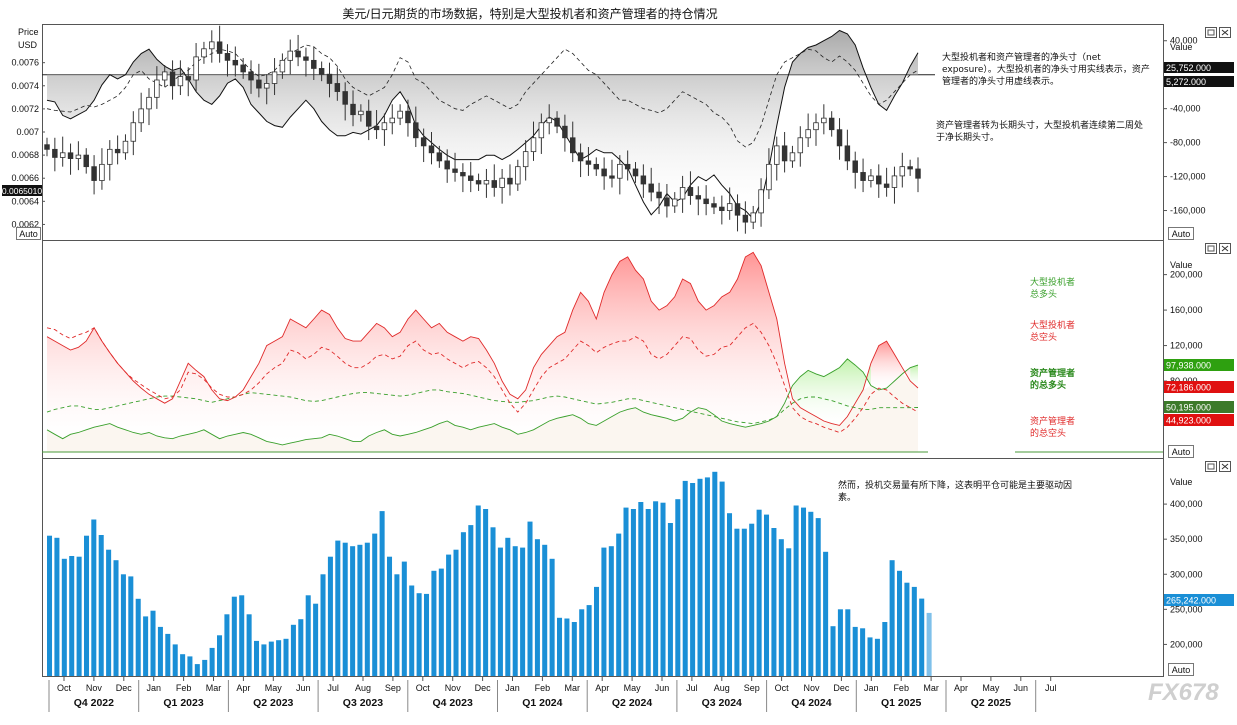 Image resolution: width=1237 pixels, height=725 pixels. I want to click on net-asset-mgr-line, so click(482, 96).